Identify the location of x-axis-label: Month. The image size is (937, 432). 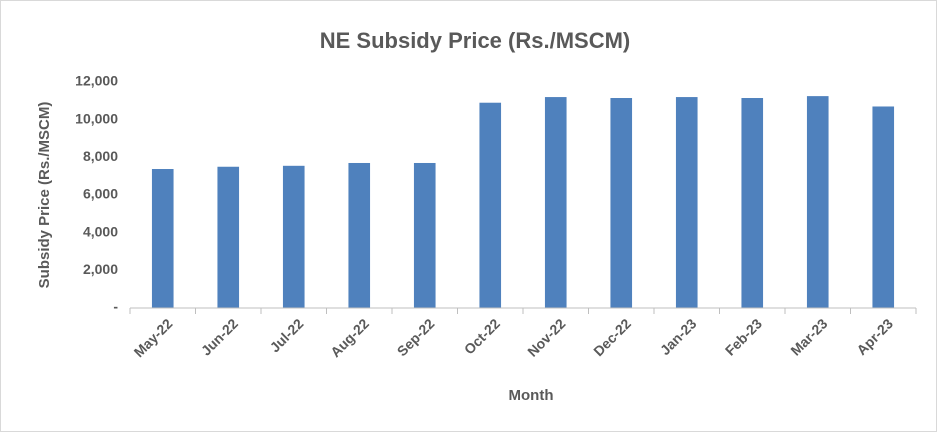
(531, 395).